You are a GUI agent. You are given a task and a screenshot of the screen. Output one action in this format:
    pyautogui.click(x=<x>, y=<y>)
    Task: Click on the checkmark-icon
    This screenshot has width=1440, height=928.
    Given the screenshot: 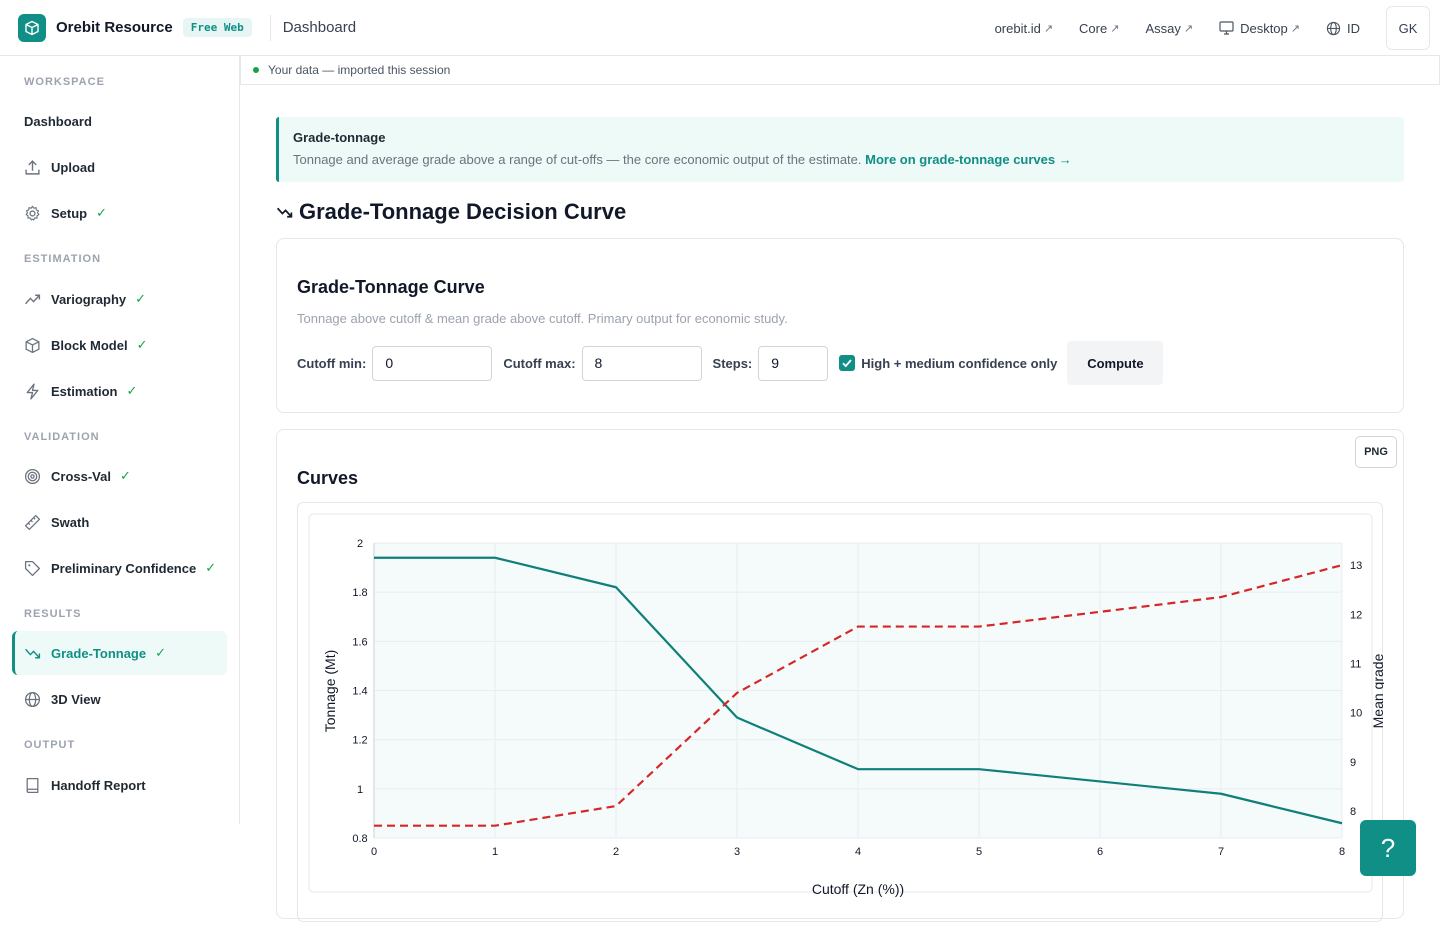 What is the action you would take?
    pyautogui.click(x=847, y=363)
    